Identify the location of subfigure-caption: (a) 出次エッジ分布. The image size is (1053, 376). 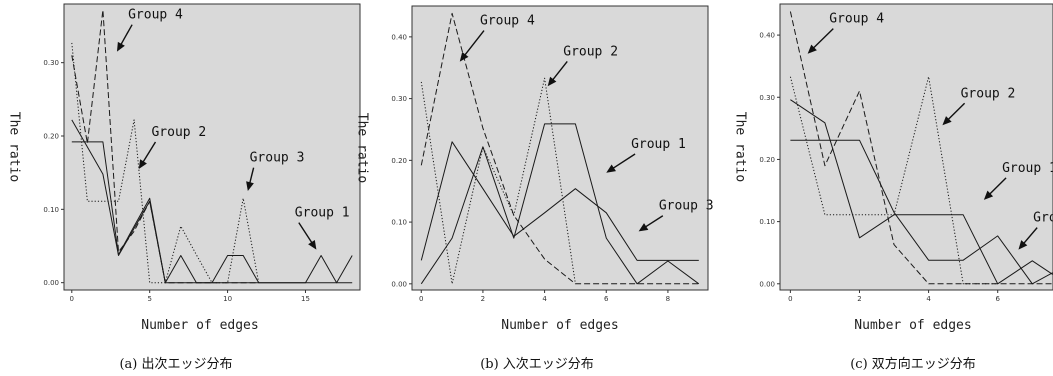
(175, 364).